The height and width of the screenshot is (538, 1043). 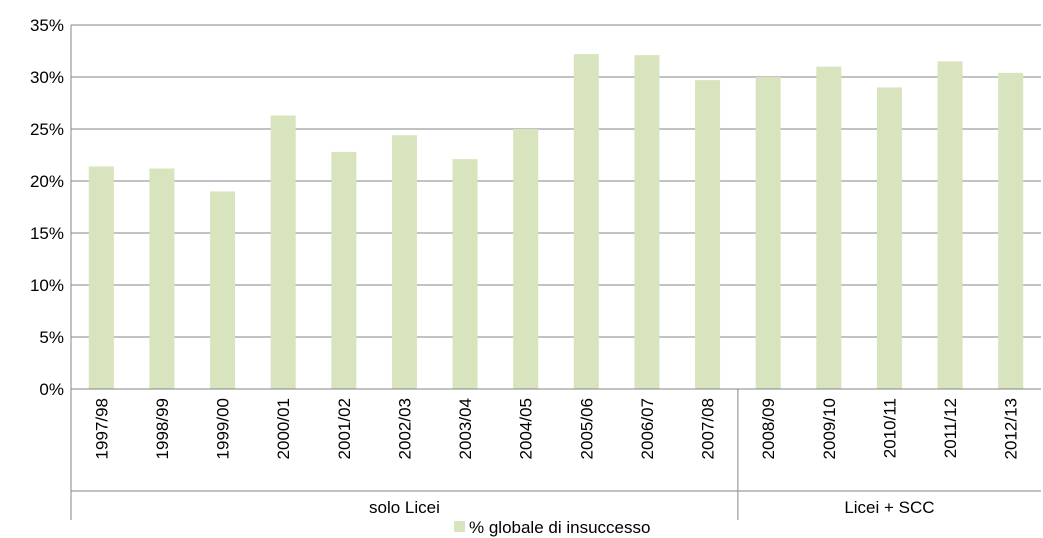 What do you see at coordinates (51, 389) in the screenshot?
I see `y-tick-label: 0%` at bounding box center [51, 389].